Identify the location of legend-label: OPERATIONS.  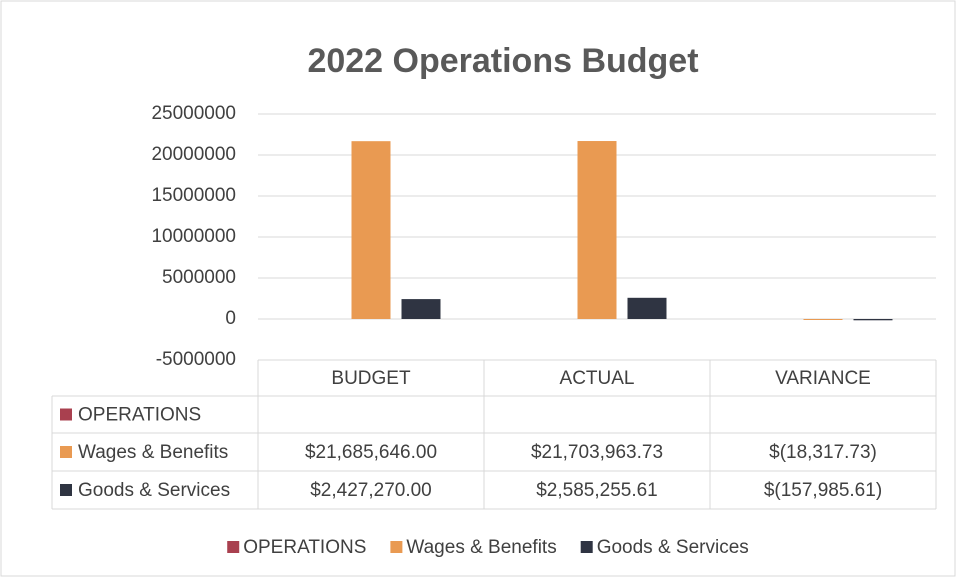
(304, 547).